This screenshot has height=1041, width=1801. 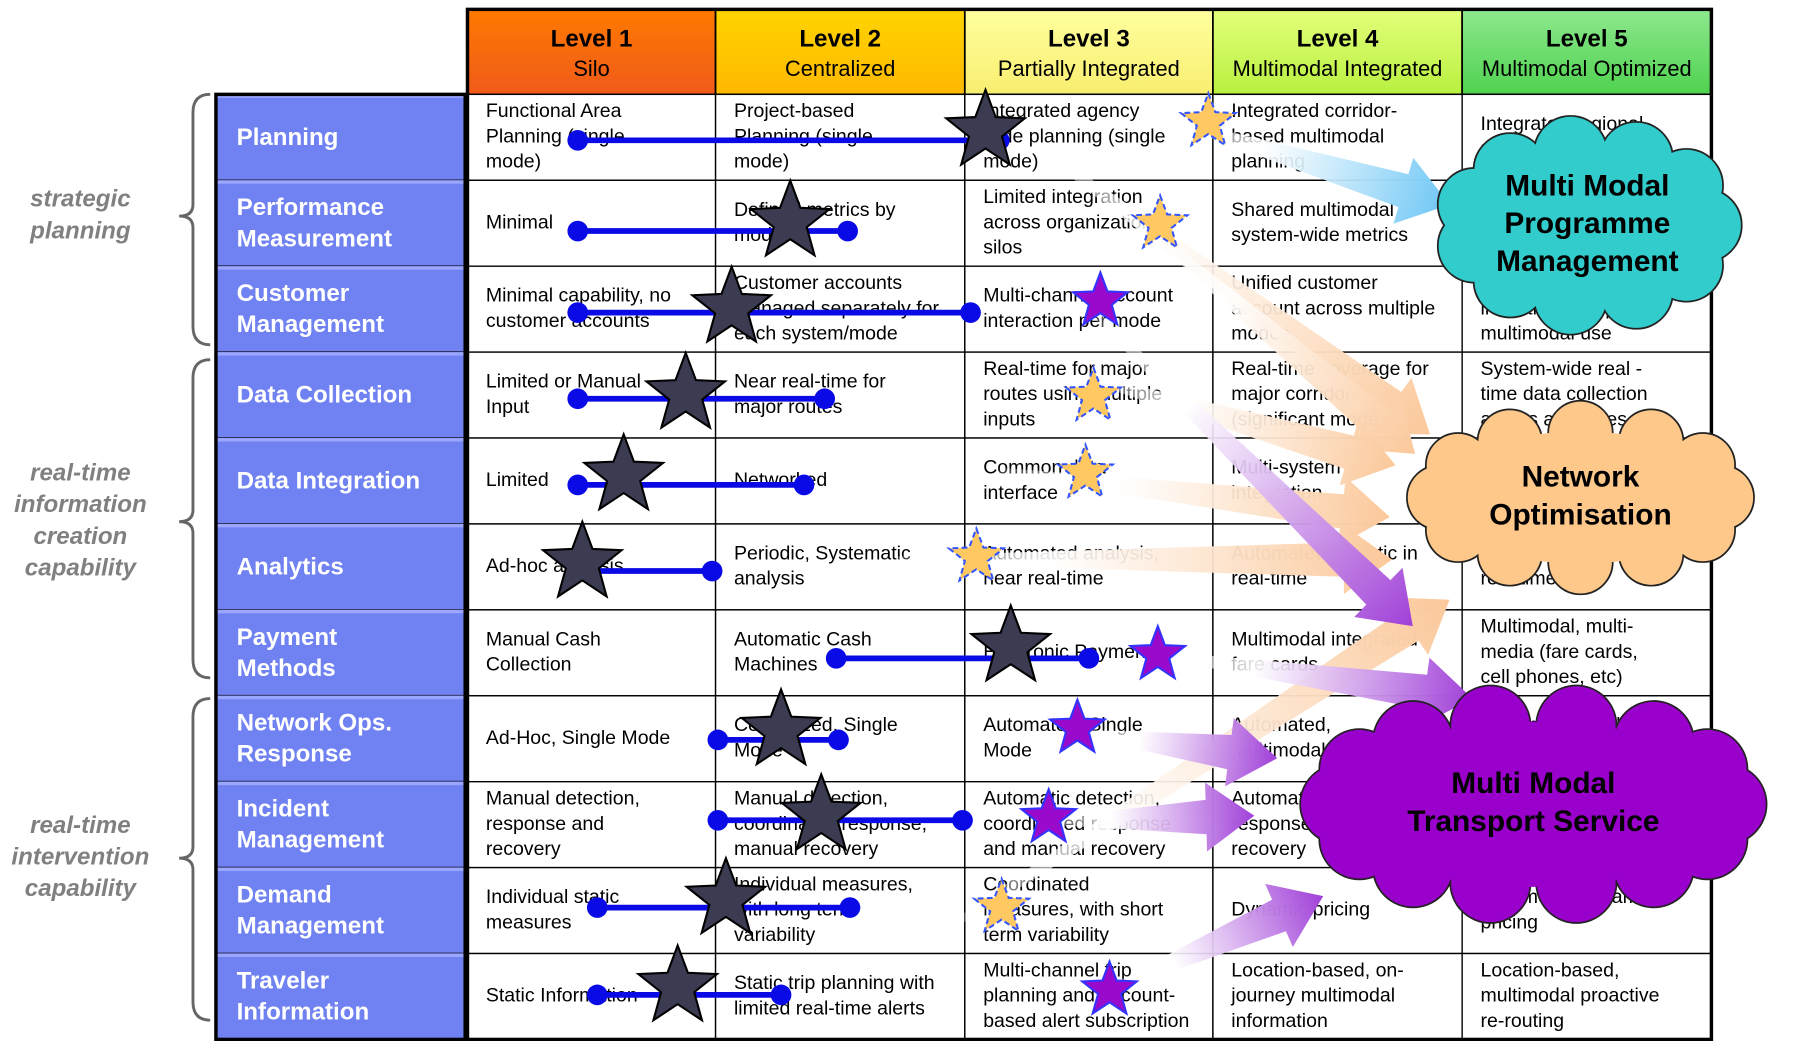 I want to click on level-name: Centralized, so click(x=840, y=68).